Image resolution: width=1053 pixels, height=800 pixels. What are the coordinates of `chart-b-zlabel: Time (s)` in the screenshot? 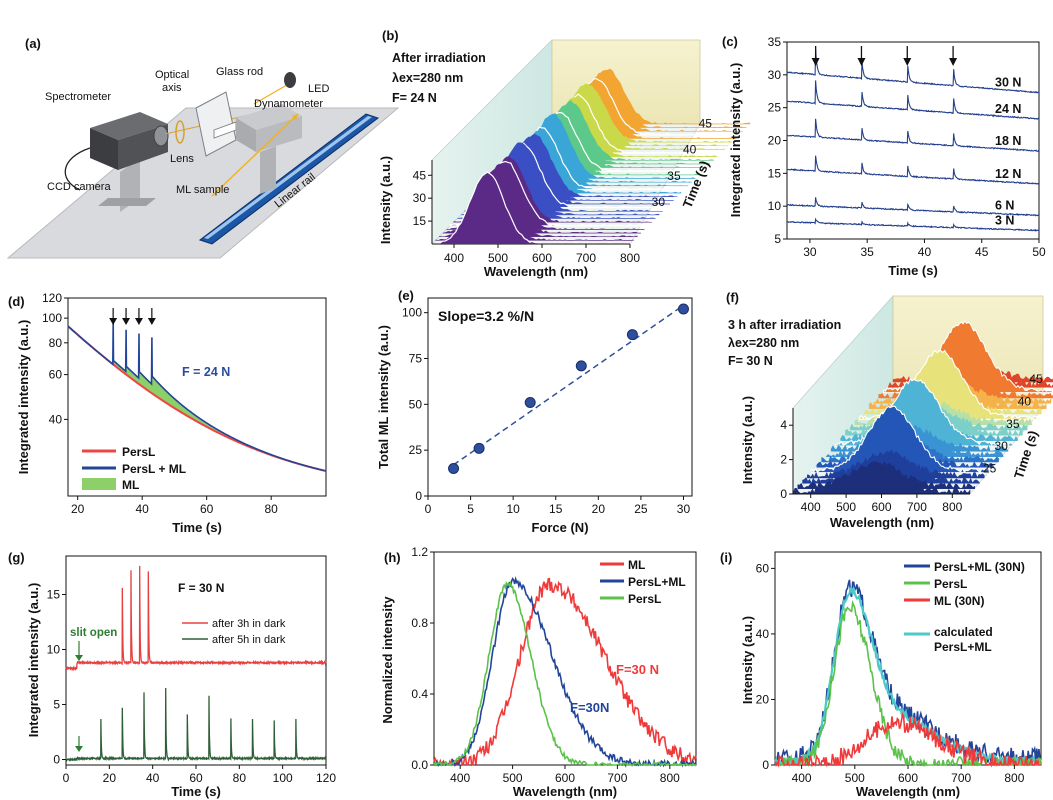 It's located at (696, 185).